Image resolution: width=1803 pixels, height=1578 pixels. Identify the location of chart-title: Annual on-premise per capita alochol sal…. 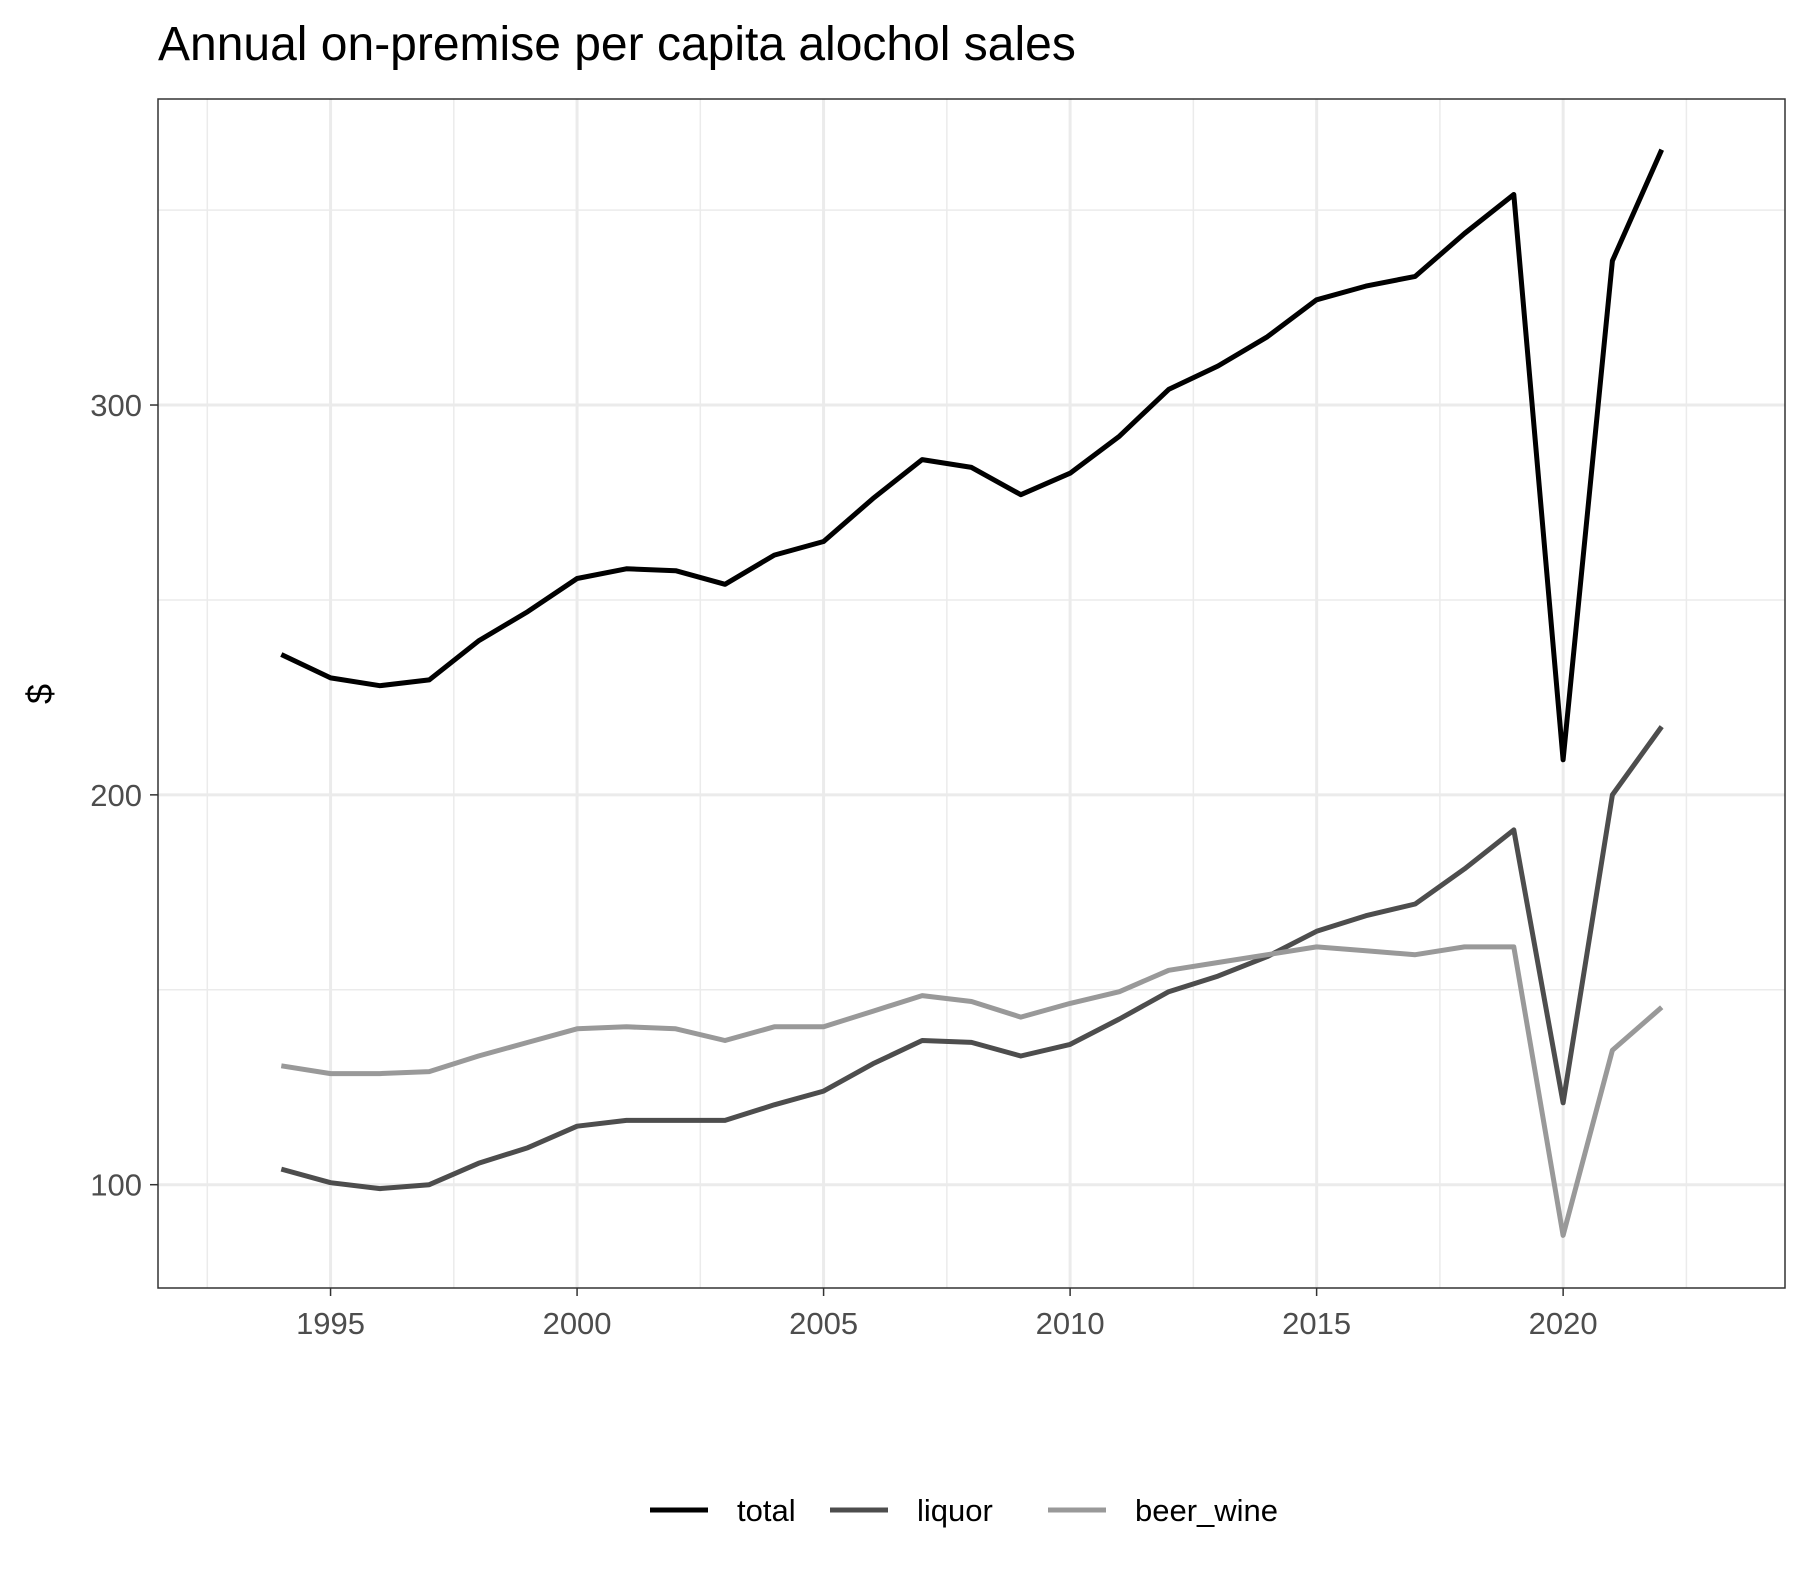
(617, 44).